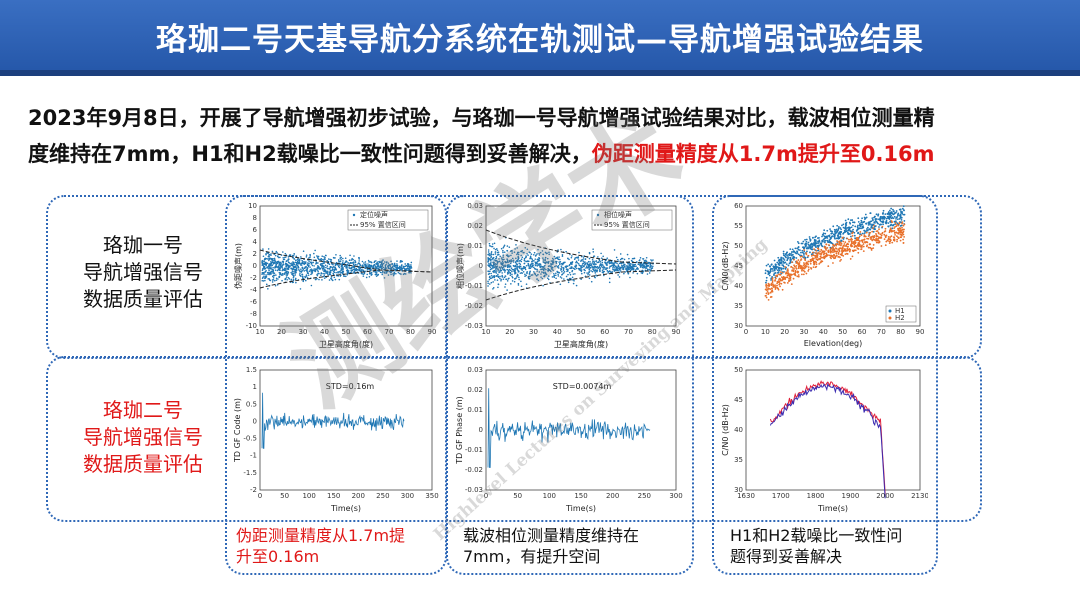  I want to click on p5-tick-x-4: 200, so click(612, 496).